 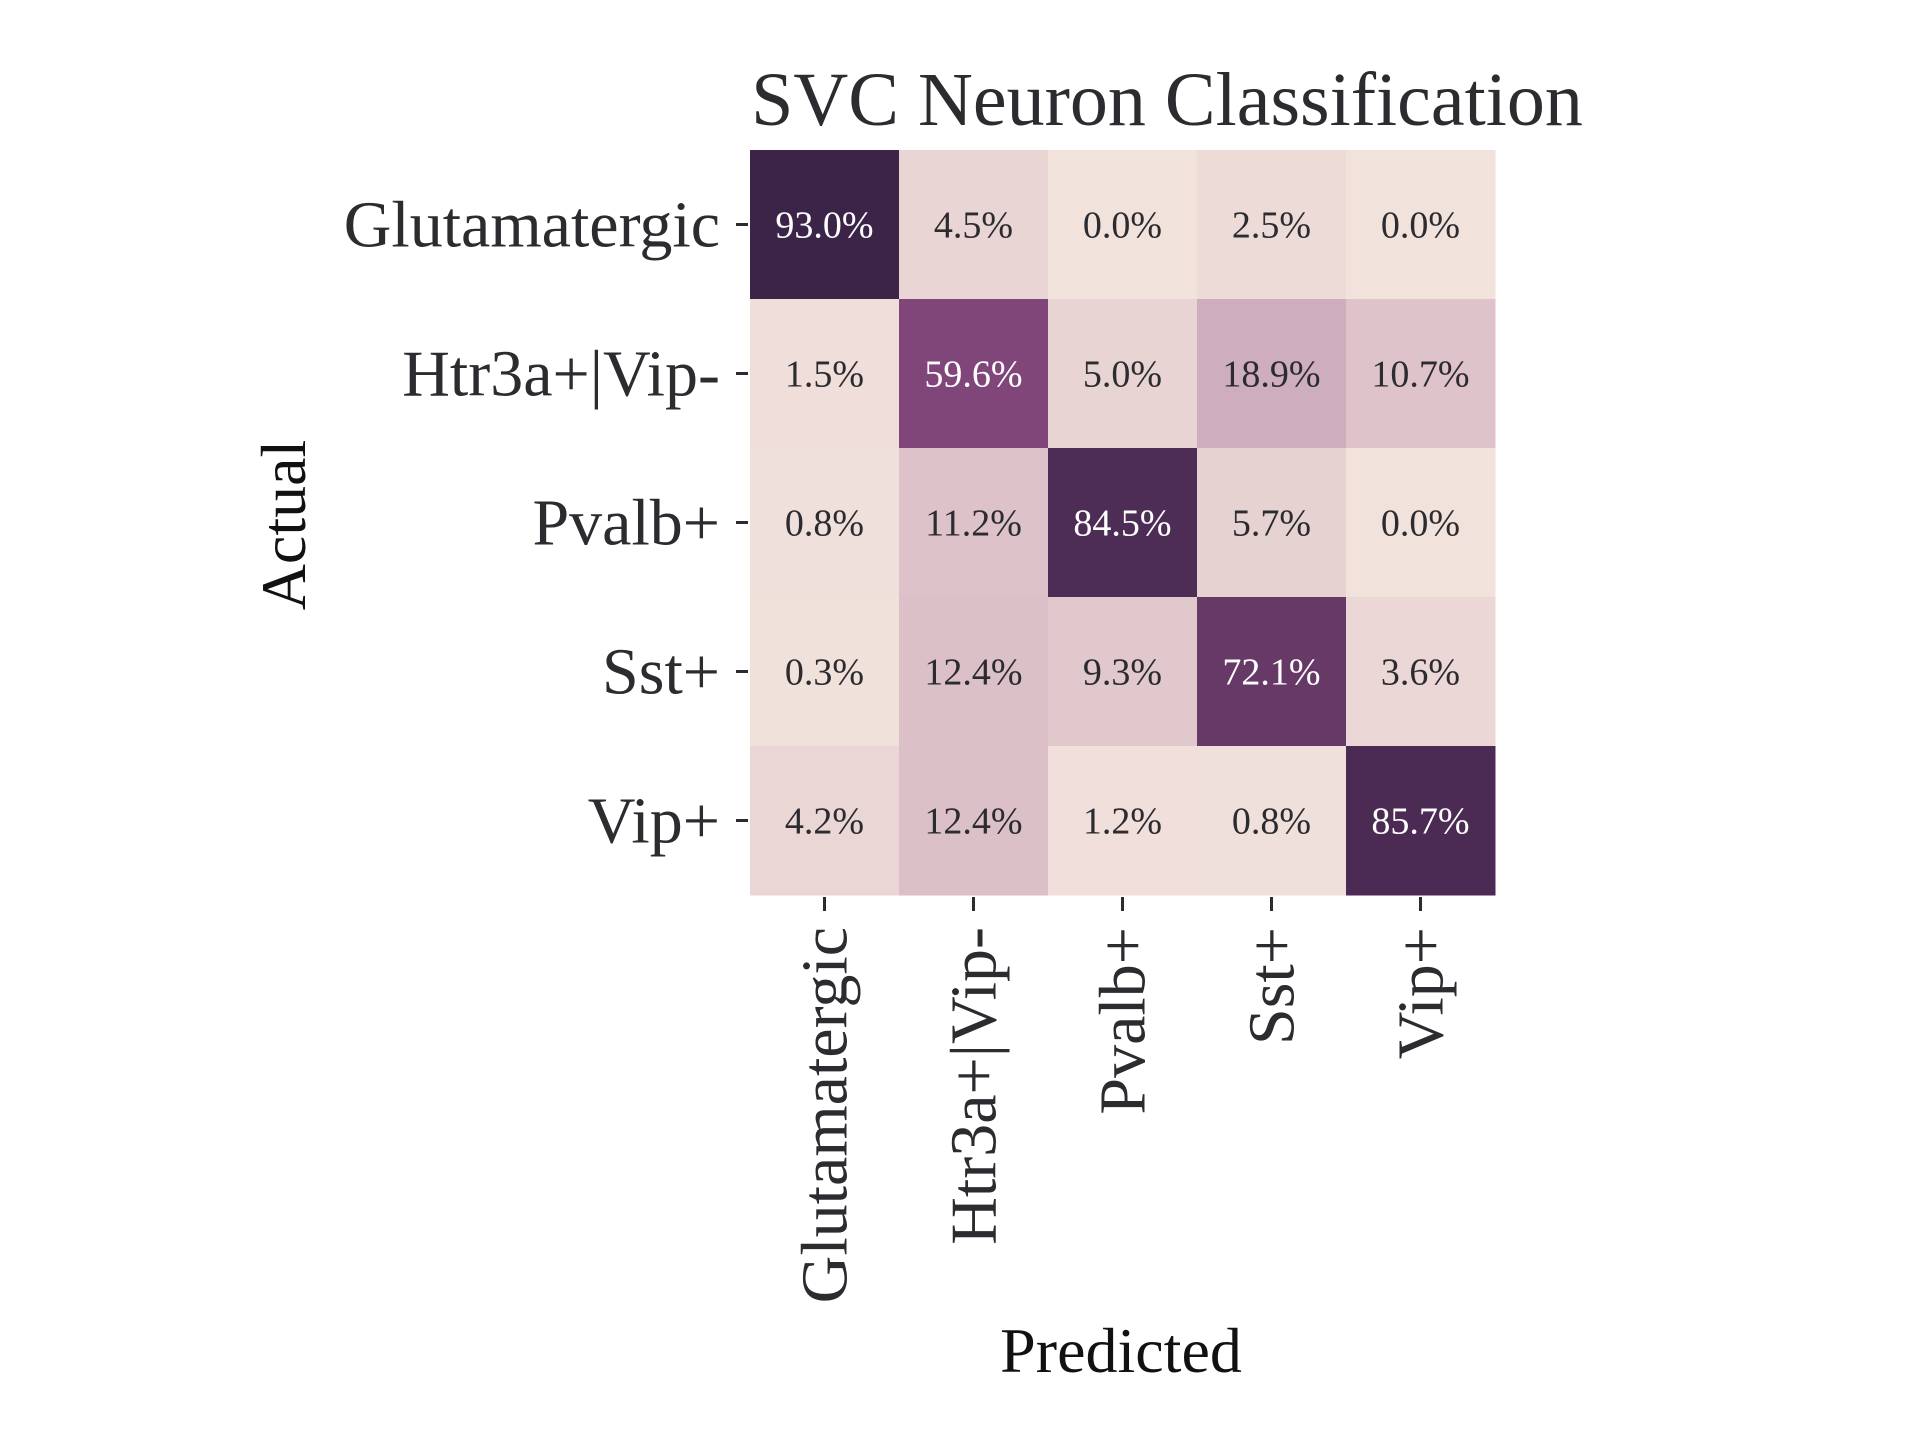 I want to click on cell-value-label: 18.9%, so click(x=1271, y=375).